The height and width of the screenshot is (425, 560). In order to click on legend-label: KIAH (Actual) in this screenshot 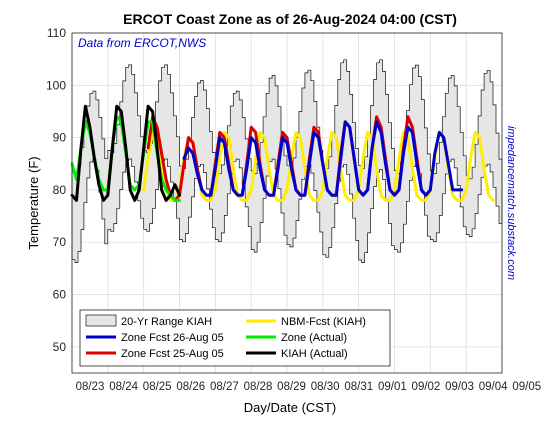, I will do `click(314, 354)`.